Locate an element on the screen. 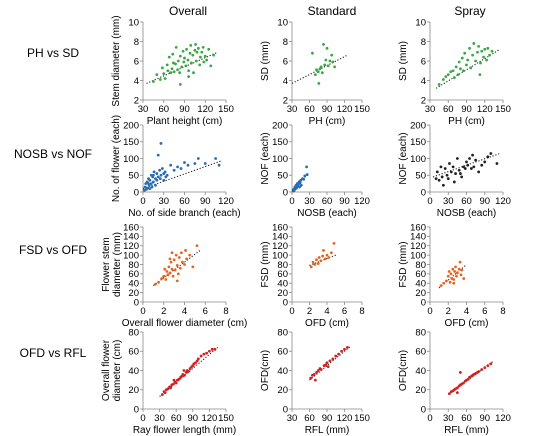  x-axis-label: Overall flower diameter (cm) is located at coordinates (185, 323).